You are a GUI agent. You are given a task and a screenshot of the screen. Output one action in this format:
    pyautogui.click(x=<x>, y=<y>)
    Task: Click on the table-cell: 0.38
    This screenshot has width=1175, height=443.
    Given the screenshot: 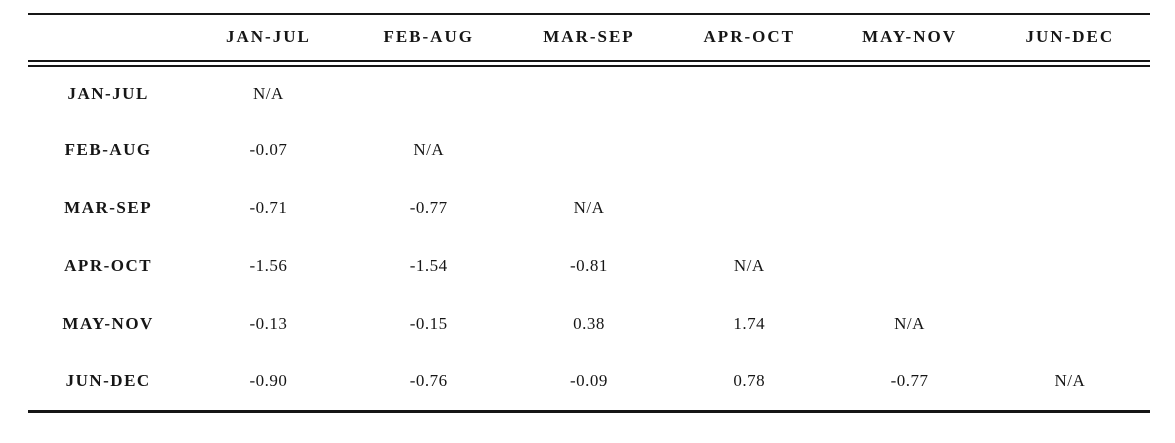 What is the action you would take?
    pyautogui.click(x=589, y=323)
    